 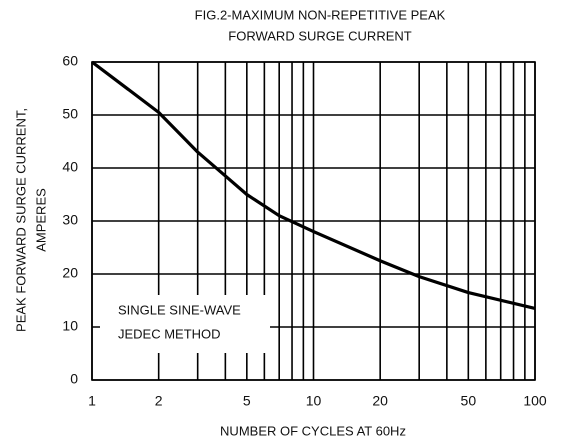 What do you see at coordinates (70, 167) in the screenshot?
I see `y-tick-label: 40` at bounding box center [70, 167].